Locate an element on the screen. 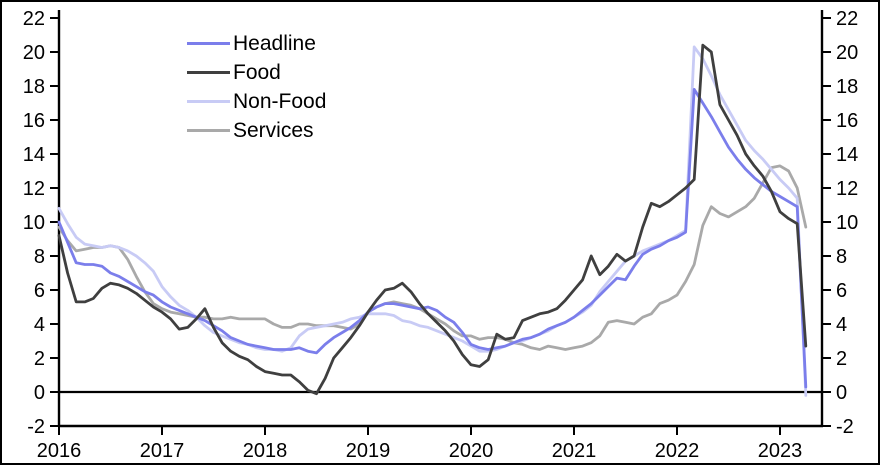  left-y-tick-label: 22 is located at coordinates (34, 19).